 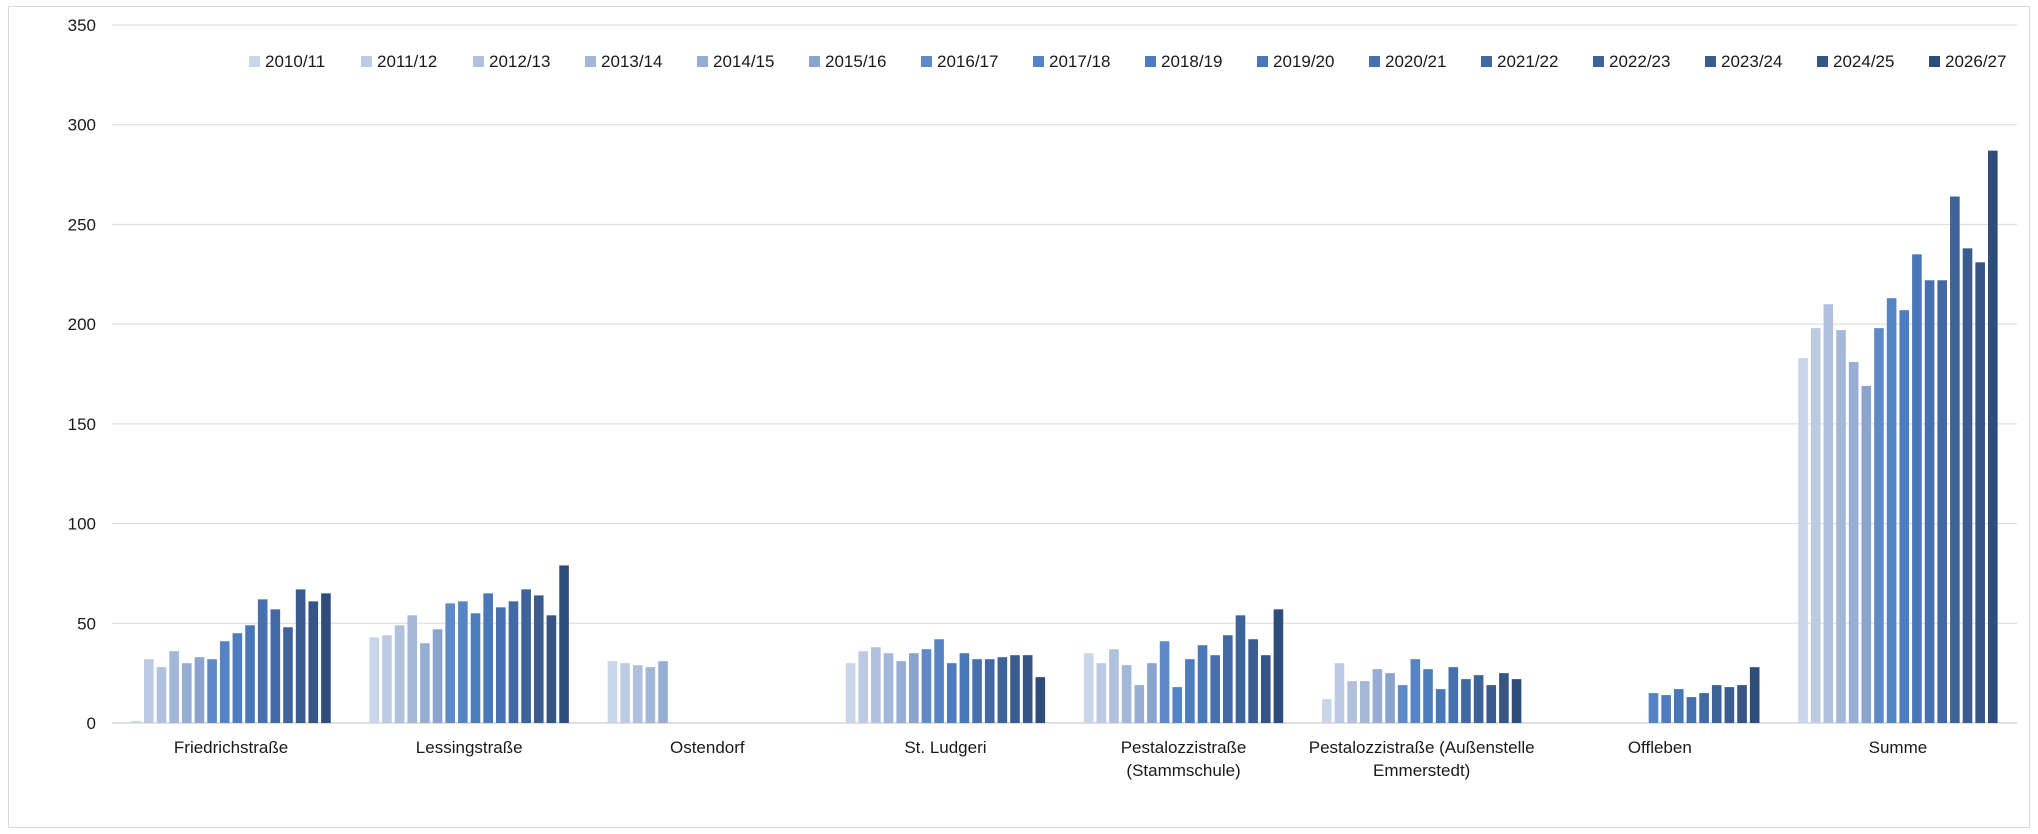 I want to click on x-category-label: St. Ludgeri, so click(x=945, y=747).